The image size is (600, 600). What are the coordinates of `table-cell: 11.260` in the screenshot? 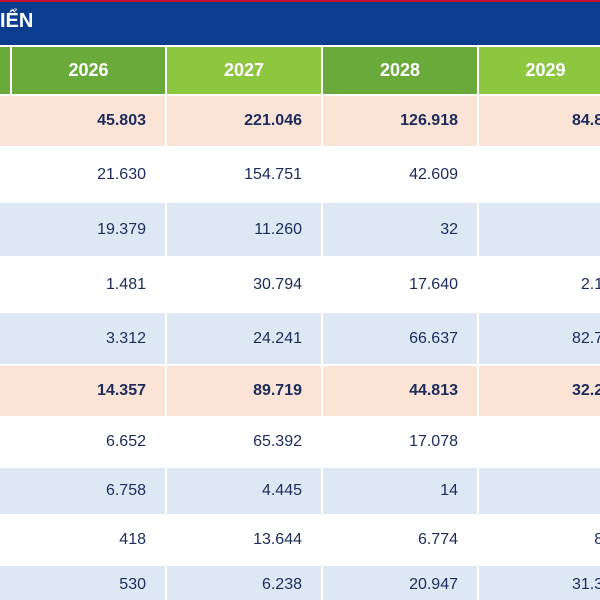 It's located at (245, 230).